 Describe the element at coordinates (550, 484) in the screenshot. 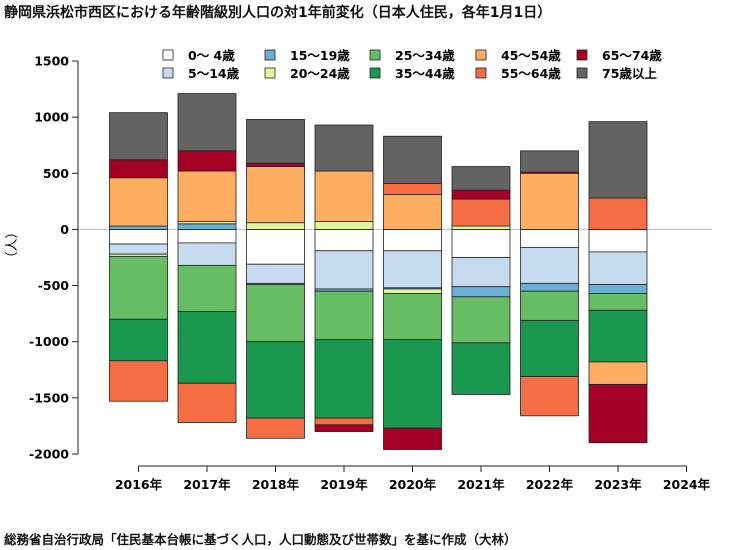

I see `x-tick-label: 2022年` at that location.